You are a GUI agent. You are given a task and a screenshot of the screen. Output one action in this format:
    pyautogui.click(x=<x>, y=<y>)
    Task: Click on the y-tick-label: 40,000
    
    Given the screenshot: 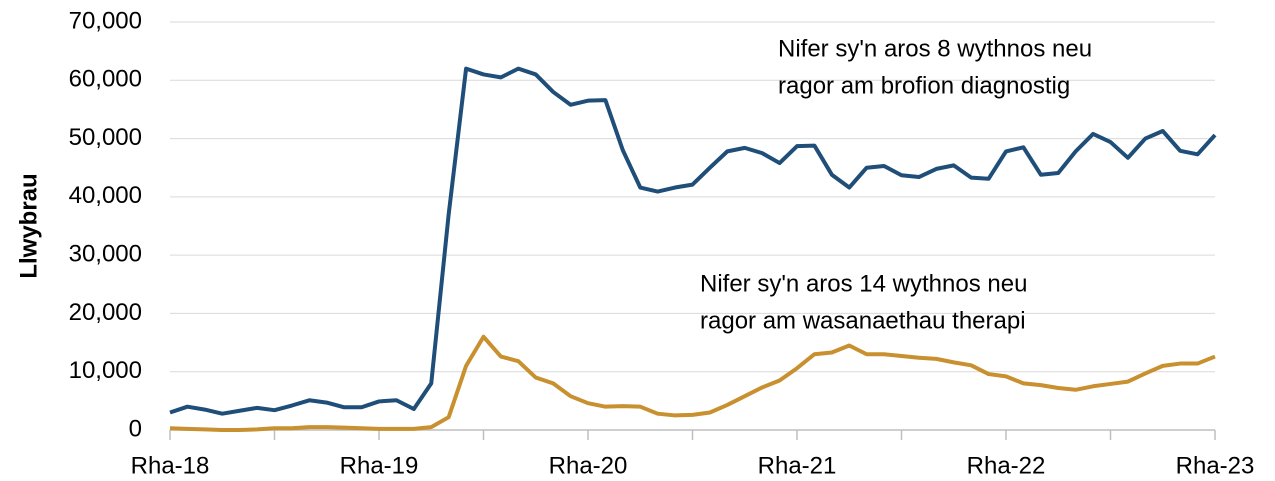 What is the action you would take?
    pyautogui.click(x=105, y=195)
    